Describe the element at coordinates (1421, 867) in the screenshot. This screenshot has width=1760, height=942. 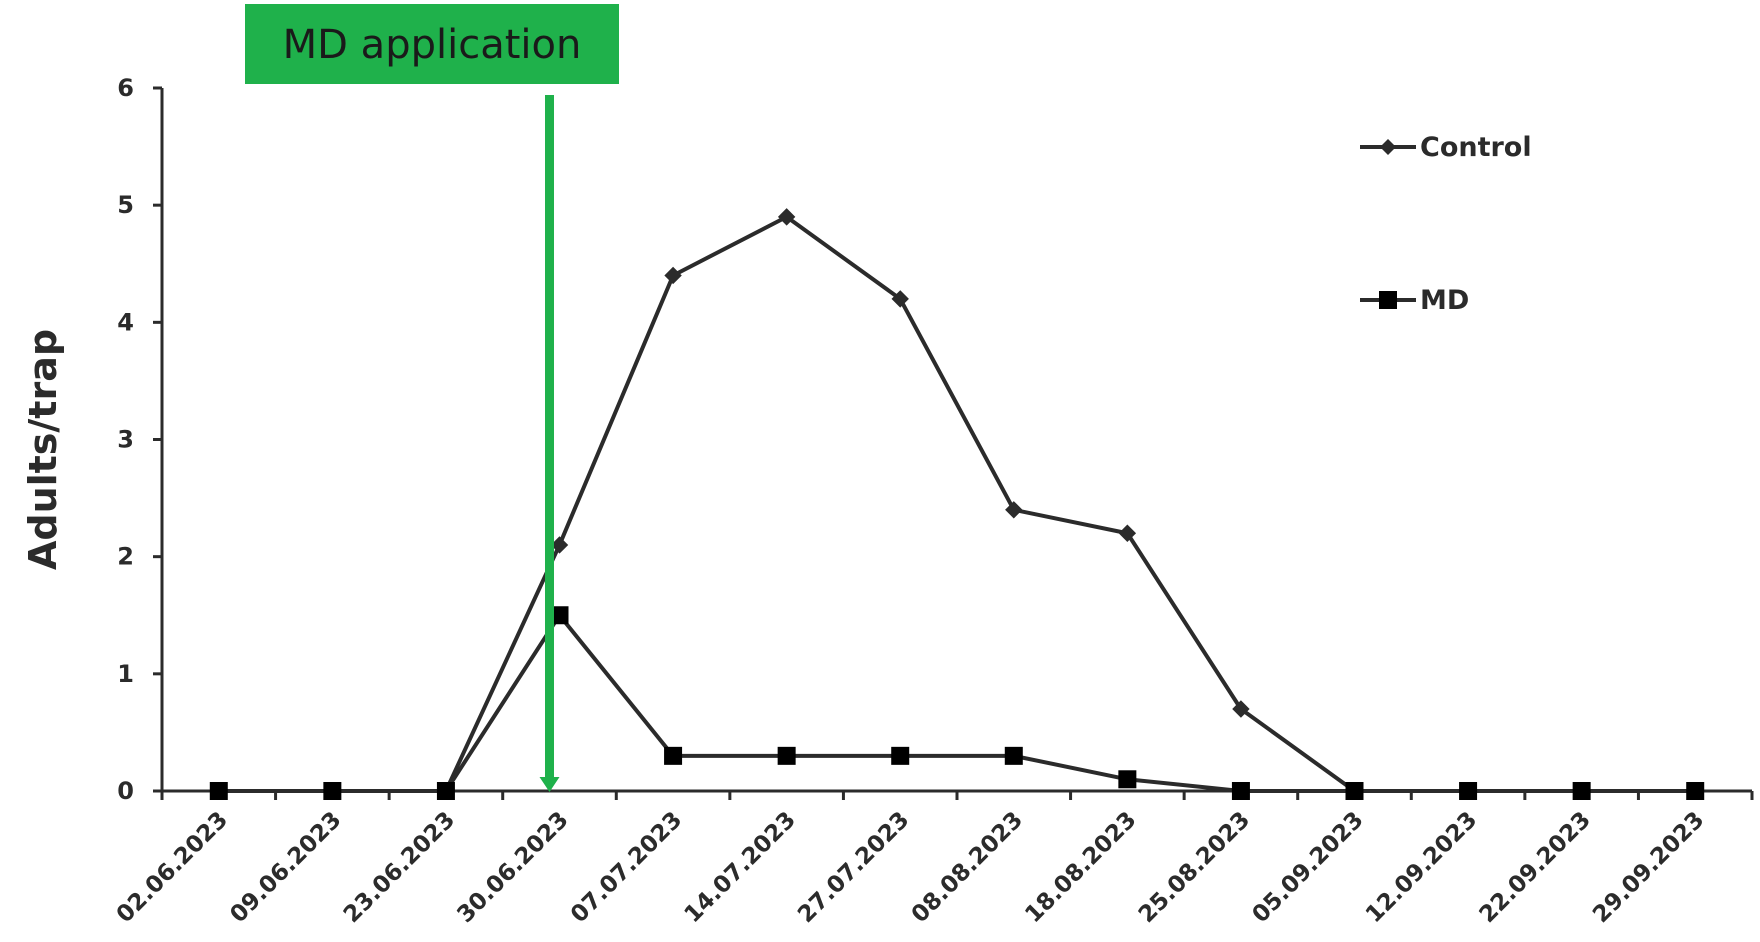
I see `x-tick-label: 12.09.2023` at that location.